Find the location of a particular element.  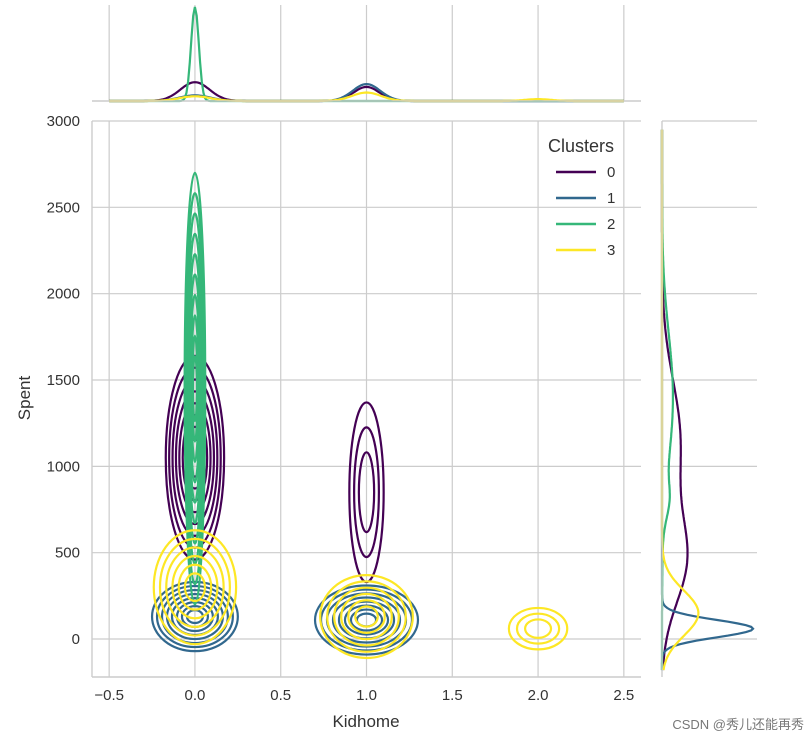

right-marginal-curves is located at coordinates (707, 400).